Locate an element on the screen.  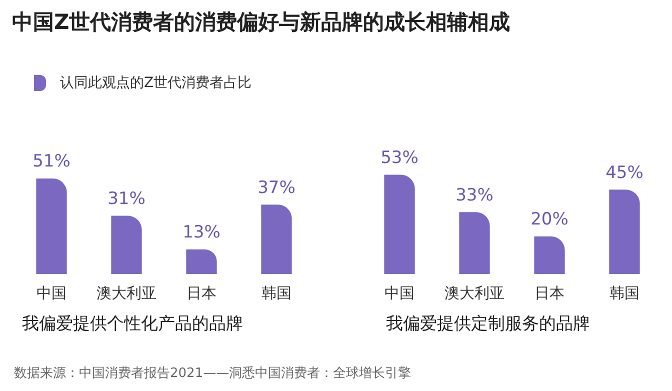
data-label: 33% is located at coordinates (475, 195).